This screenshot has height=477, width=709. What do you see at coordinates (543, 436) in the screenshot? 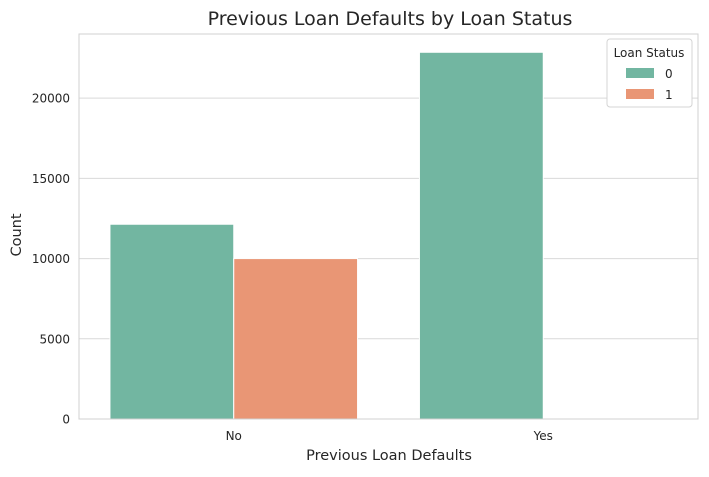
I see `x-tick-label: Yes` at bounding box center [543, 436].